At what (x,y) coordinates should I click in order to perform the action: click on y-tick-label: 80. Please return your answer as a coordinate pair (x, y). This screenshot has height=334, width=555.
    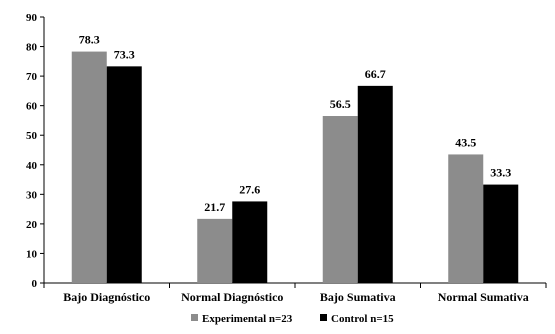
    Looking at the image, I should click on (32, 48).